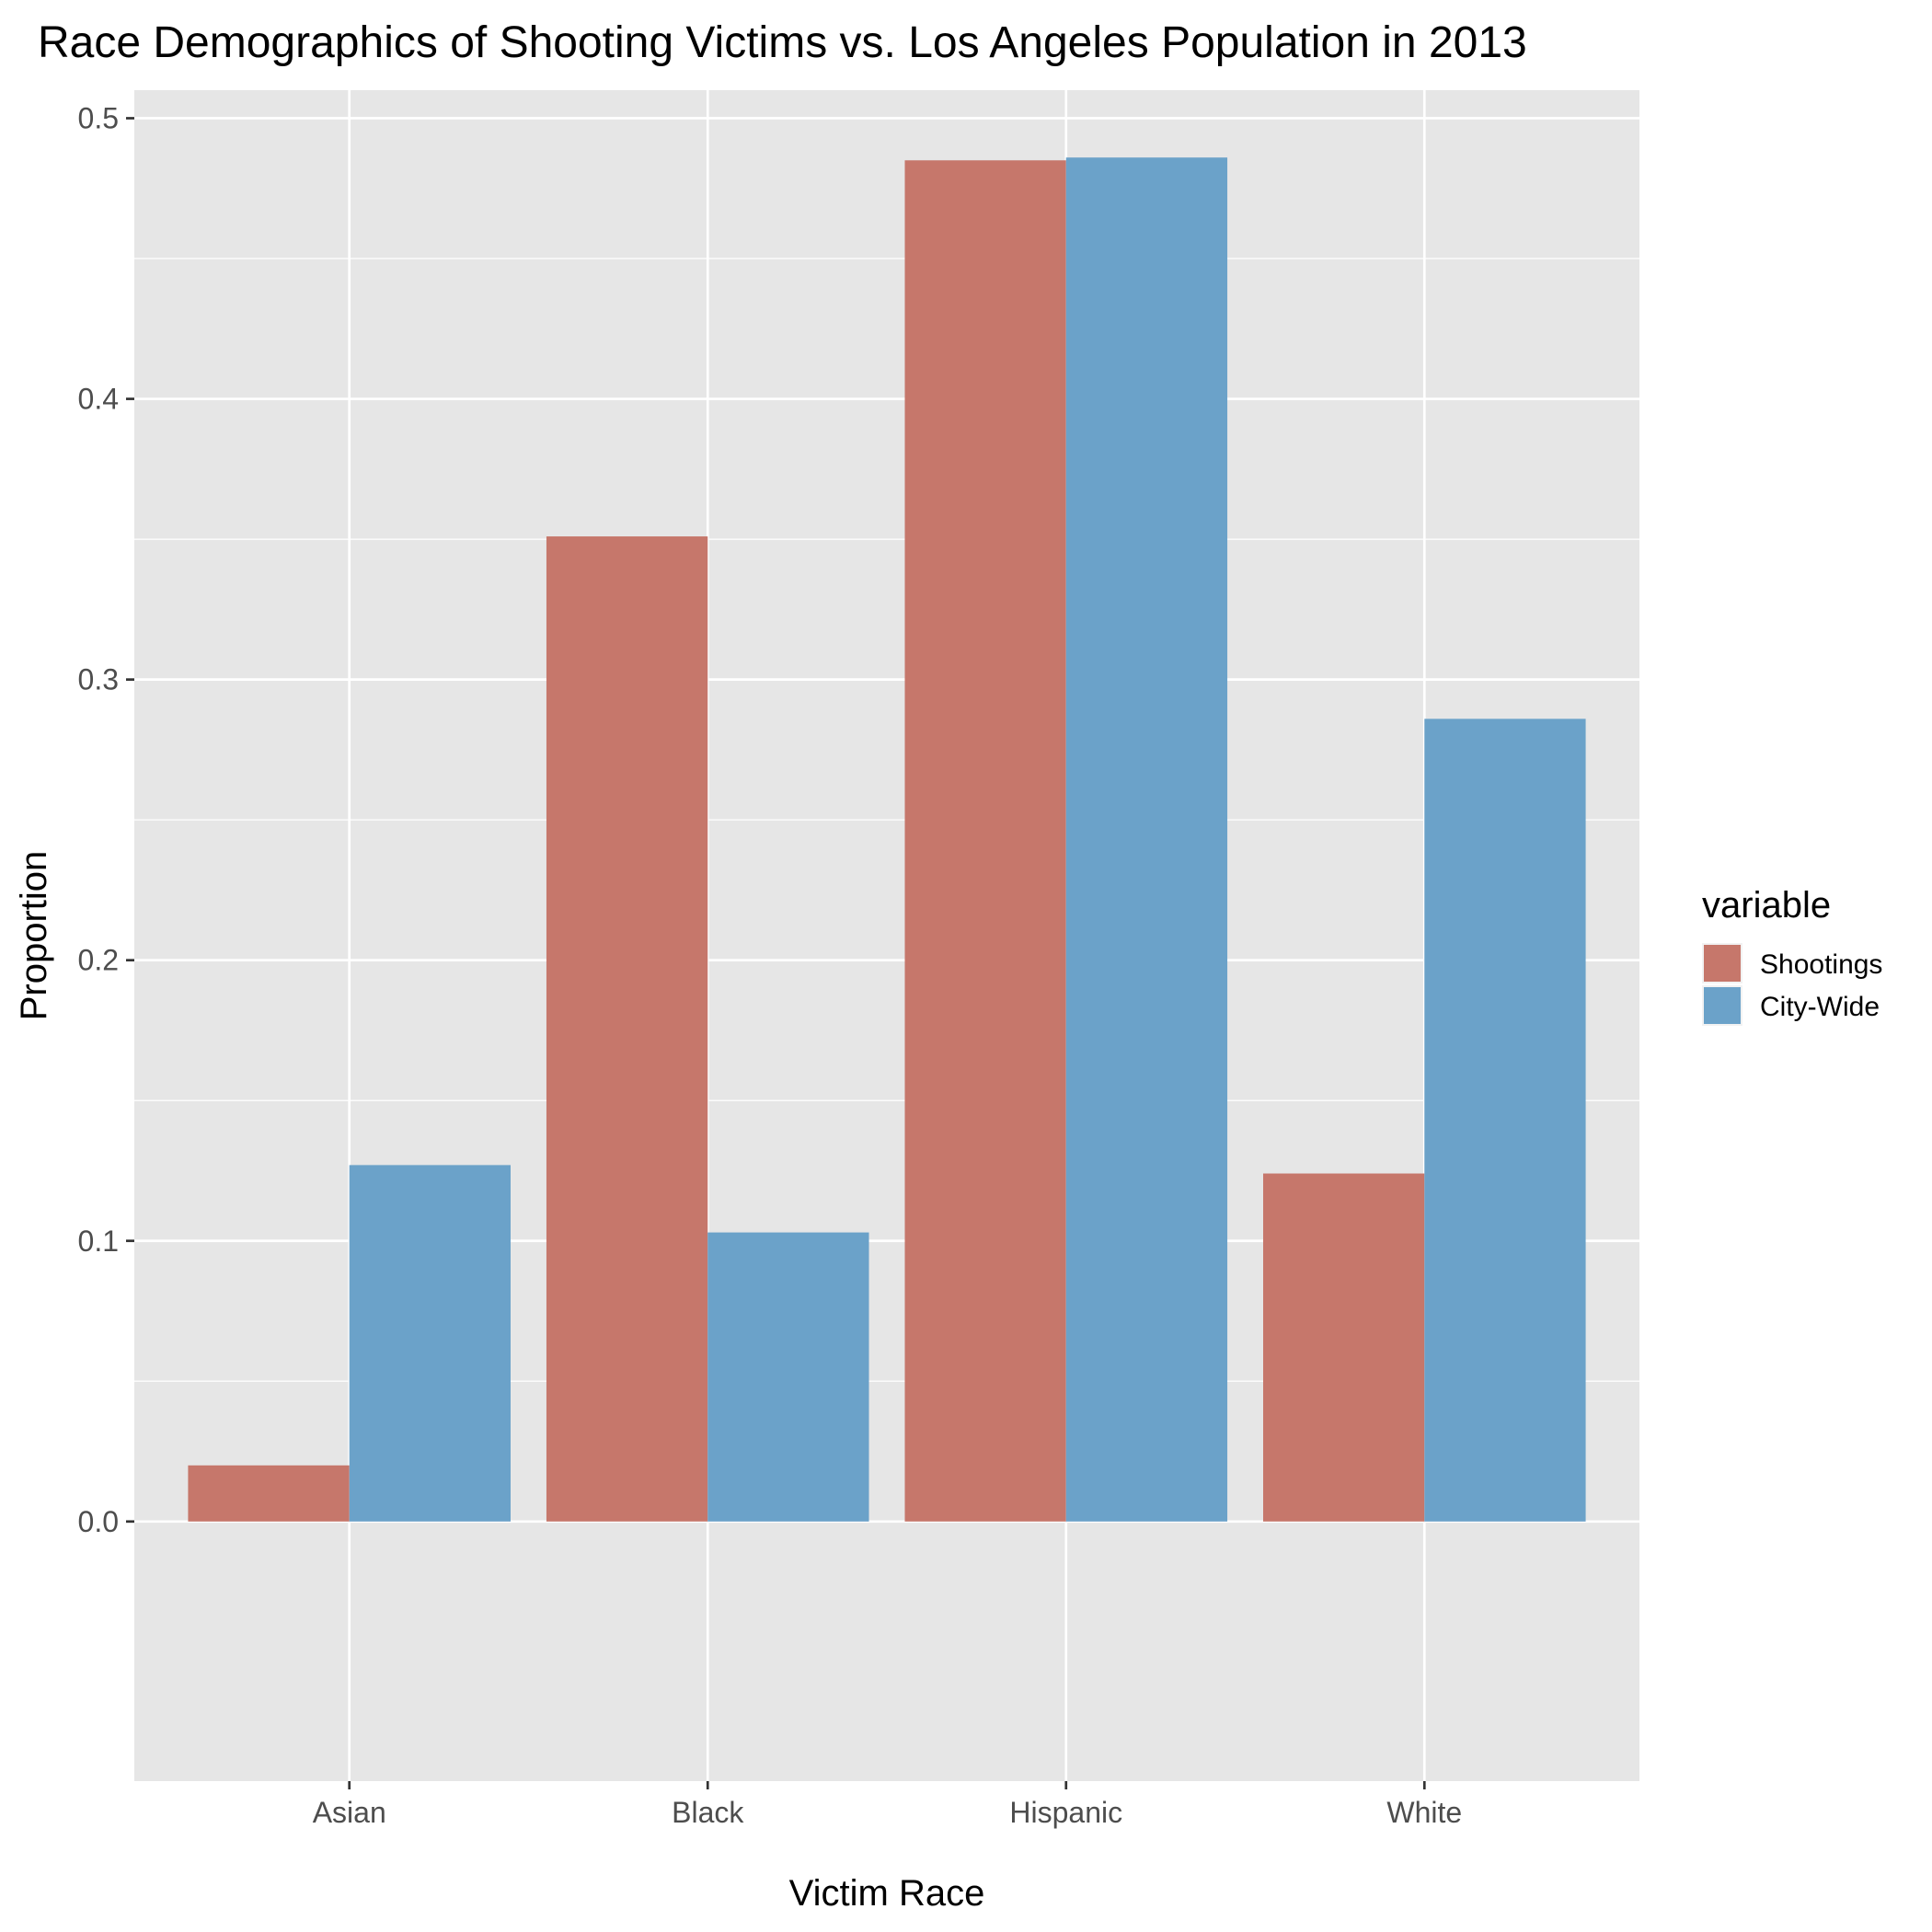  Describe the element at coordinates (985, 841) in the screenshot. I see `bar-hispanic-shootings` at that location.